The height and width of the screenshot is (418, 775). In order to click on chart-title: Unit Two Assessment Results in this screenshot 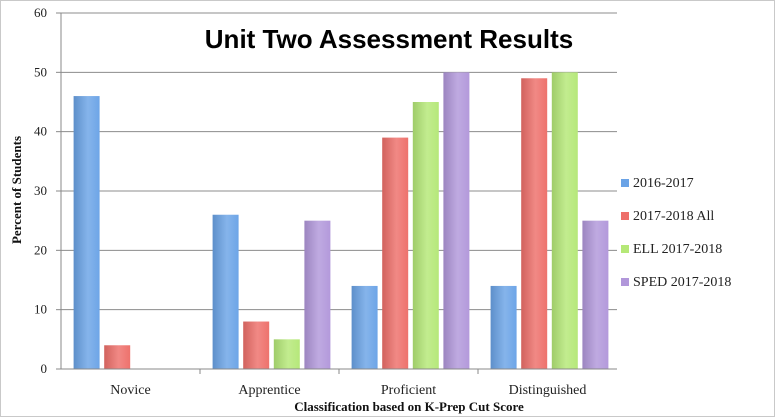, I will do `click(389, 39)`.